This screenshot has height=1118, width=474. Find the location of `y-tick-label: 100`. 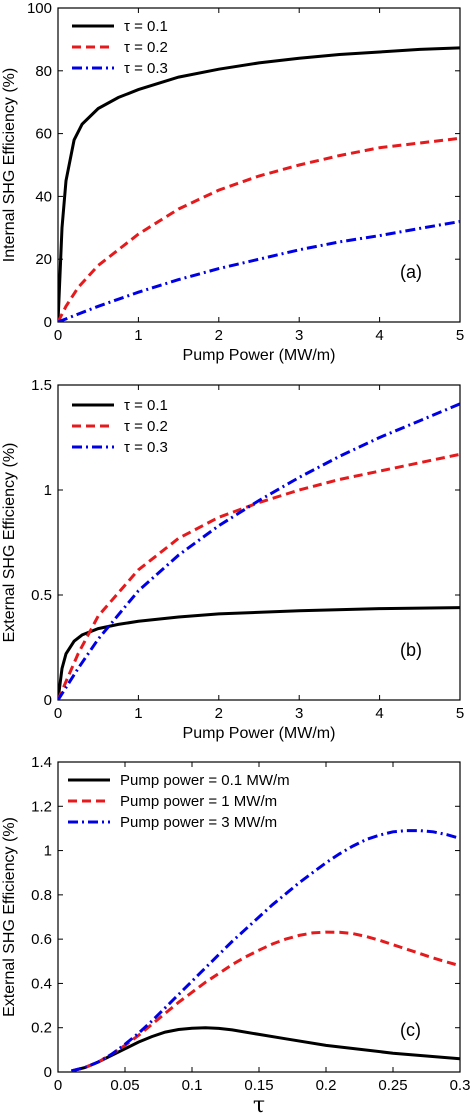

y-tick-label: 100 is located at coordinates (39, 8).